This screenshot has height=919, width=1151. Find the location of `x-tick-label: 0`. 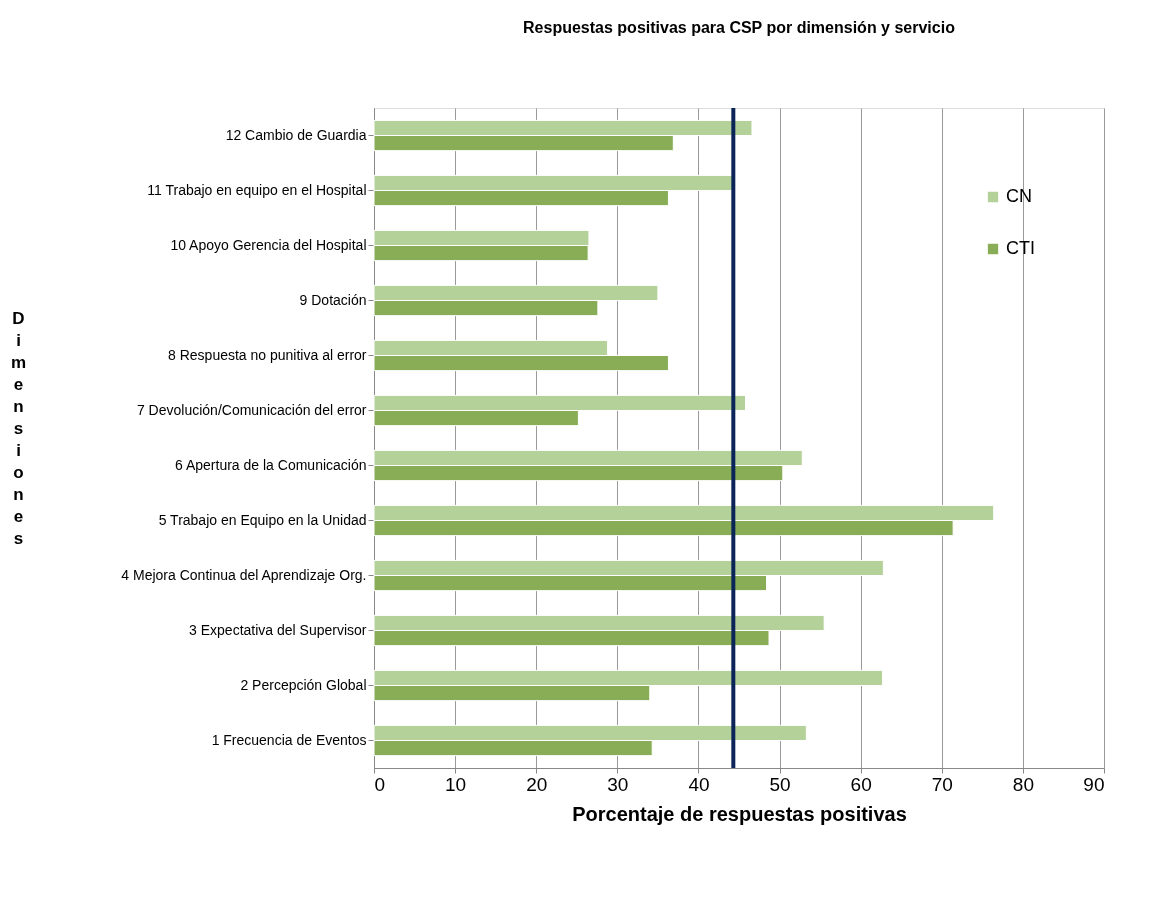

x-tick-label: 0 is located at coordinates (380, 784).